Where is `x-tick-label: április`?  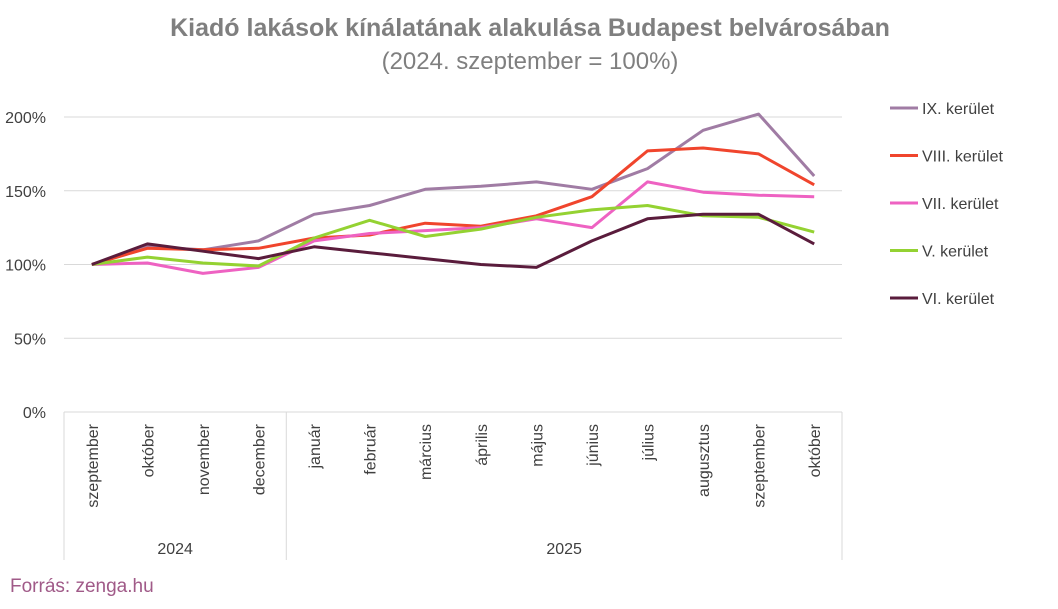
x-tick-label: április is located at coordinates (482, 445).